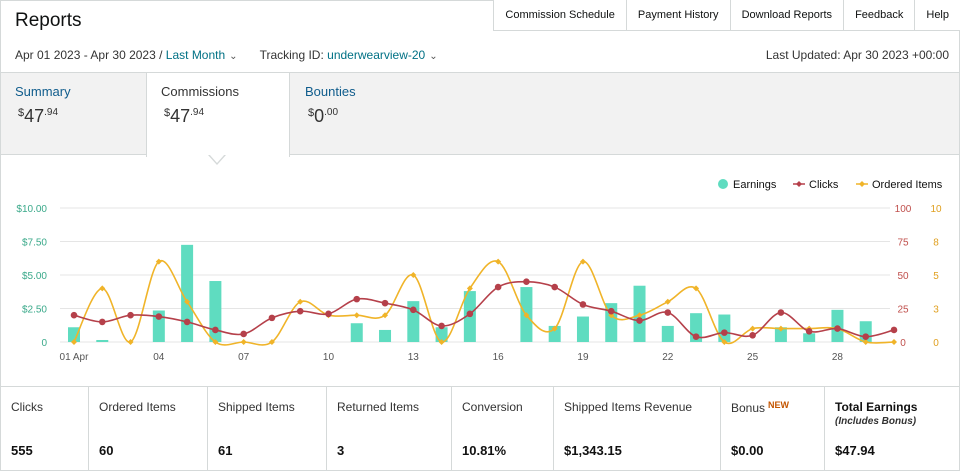 This screenshot has width=960, height=471. I want to click on tab-commissions: Commissions $47.94, so click(218, 115).